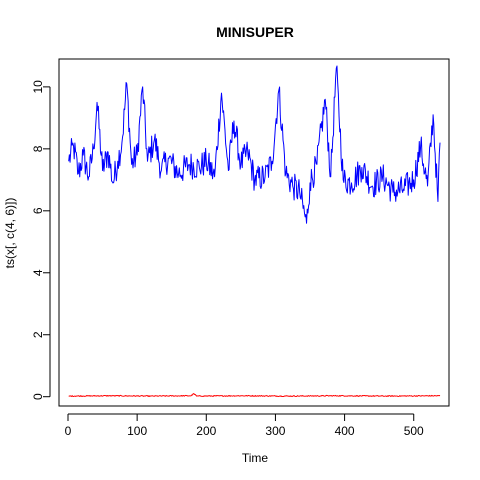  I want to click on x-tick-label: 100, so click(137, 431).